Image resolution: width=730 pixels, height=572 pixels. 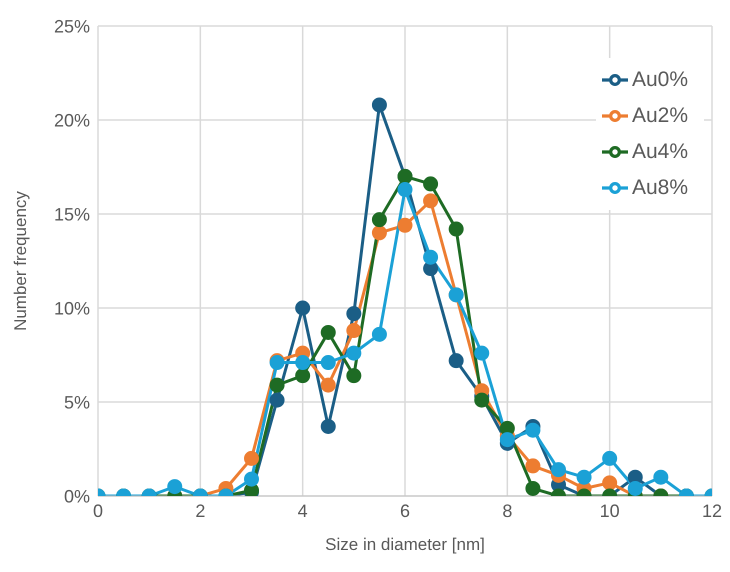 What do you see at coordinates (660, 151) in the screenshot?
I see `legend-label: Au4%` at bounding box center [660, 151].